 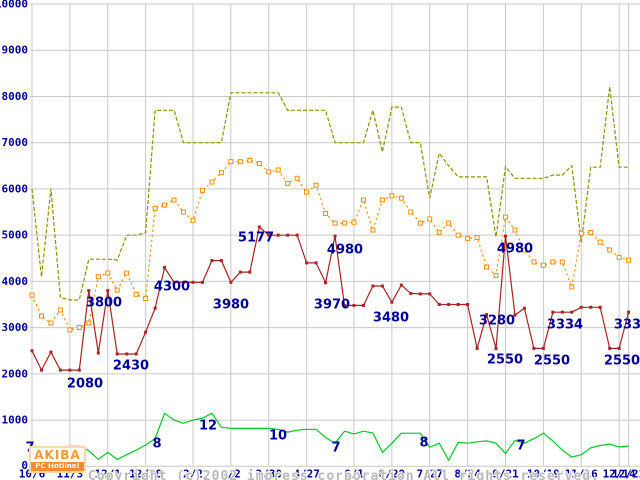 What do you see at coordinates (231, 474) in the screenshot?
I see `x-axis-tick-label: 3/2` at bounding box center [231, 474].